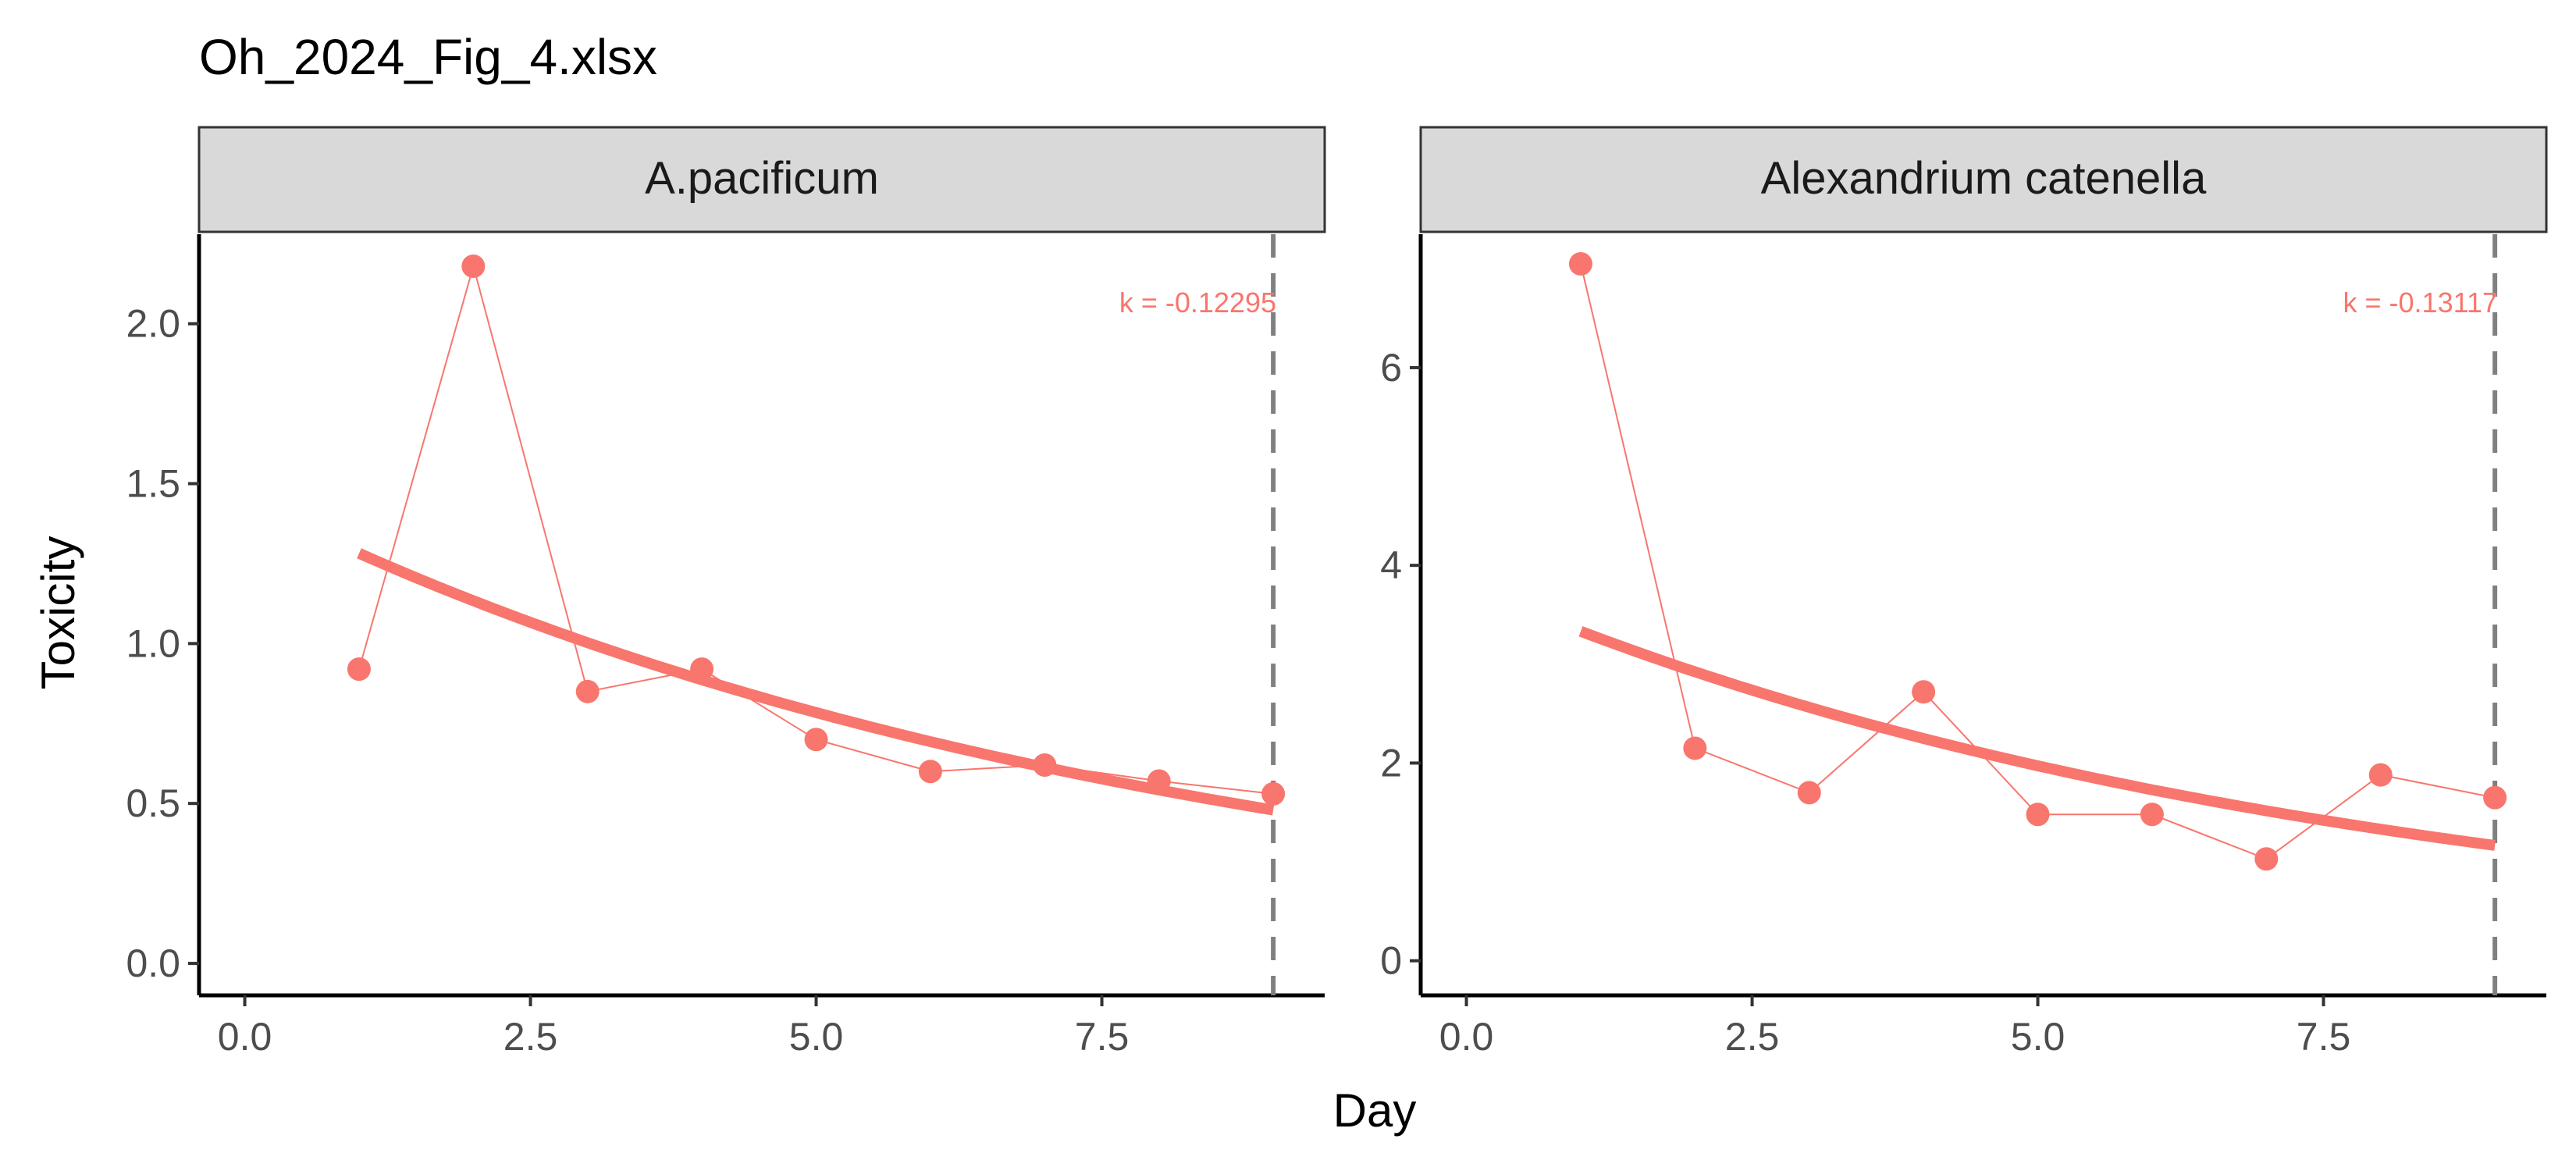 This screenshot has height=1171, width=2576. Describe the element at coordinates (58, 613) in the screenshot. I see `y-axis-title: Toxicity` at that location.